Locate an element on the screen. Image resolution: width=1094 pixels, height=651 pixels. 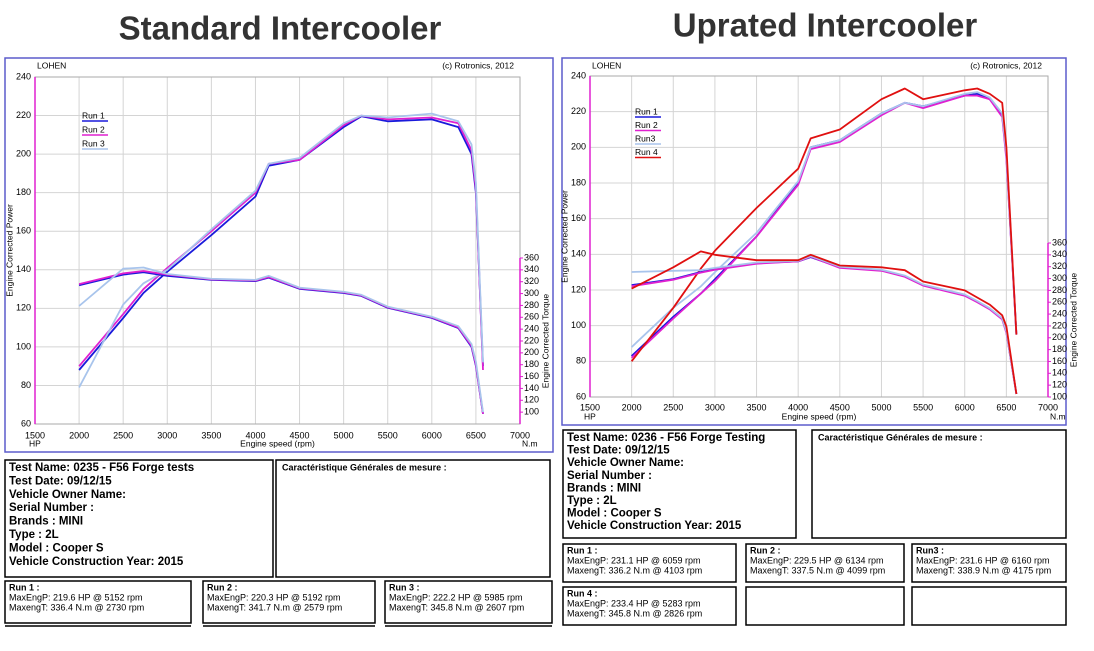
x-tick-label: 2500 is located at coordinates (673, 407).